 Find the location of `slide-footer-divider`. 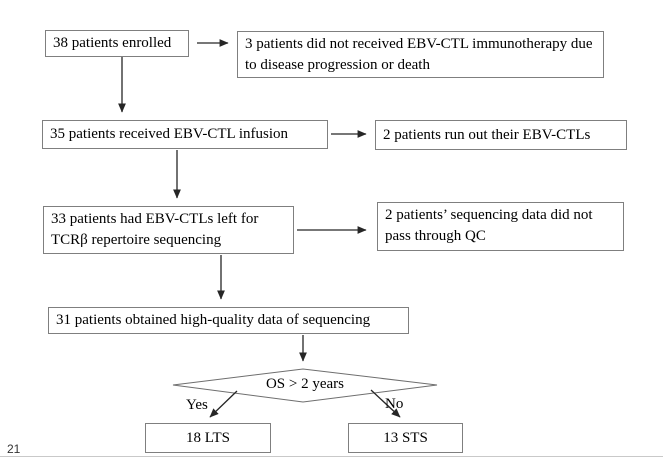

slide-footer-divider is located at coordinates (331, 456).